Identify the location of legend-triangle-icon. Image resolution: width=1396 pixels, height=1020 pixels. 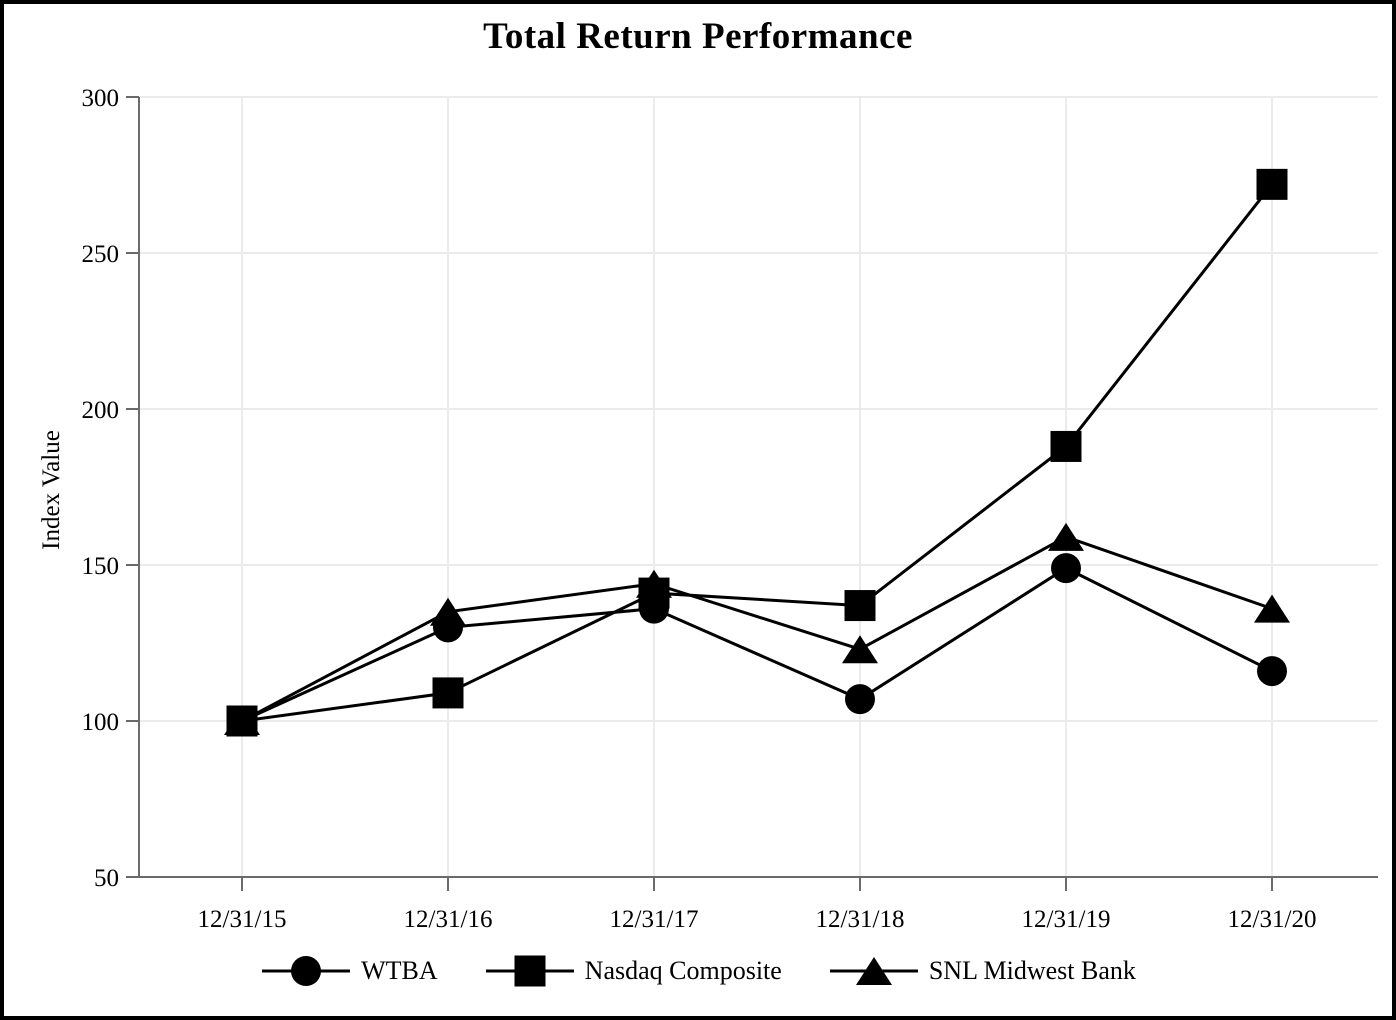
(873, 971).